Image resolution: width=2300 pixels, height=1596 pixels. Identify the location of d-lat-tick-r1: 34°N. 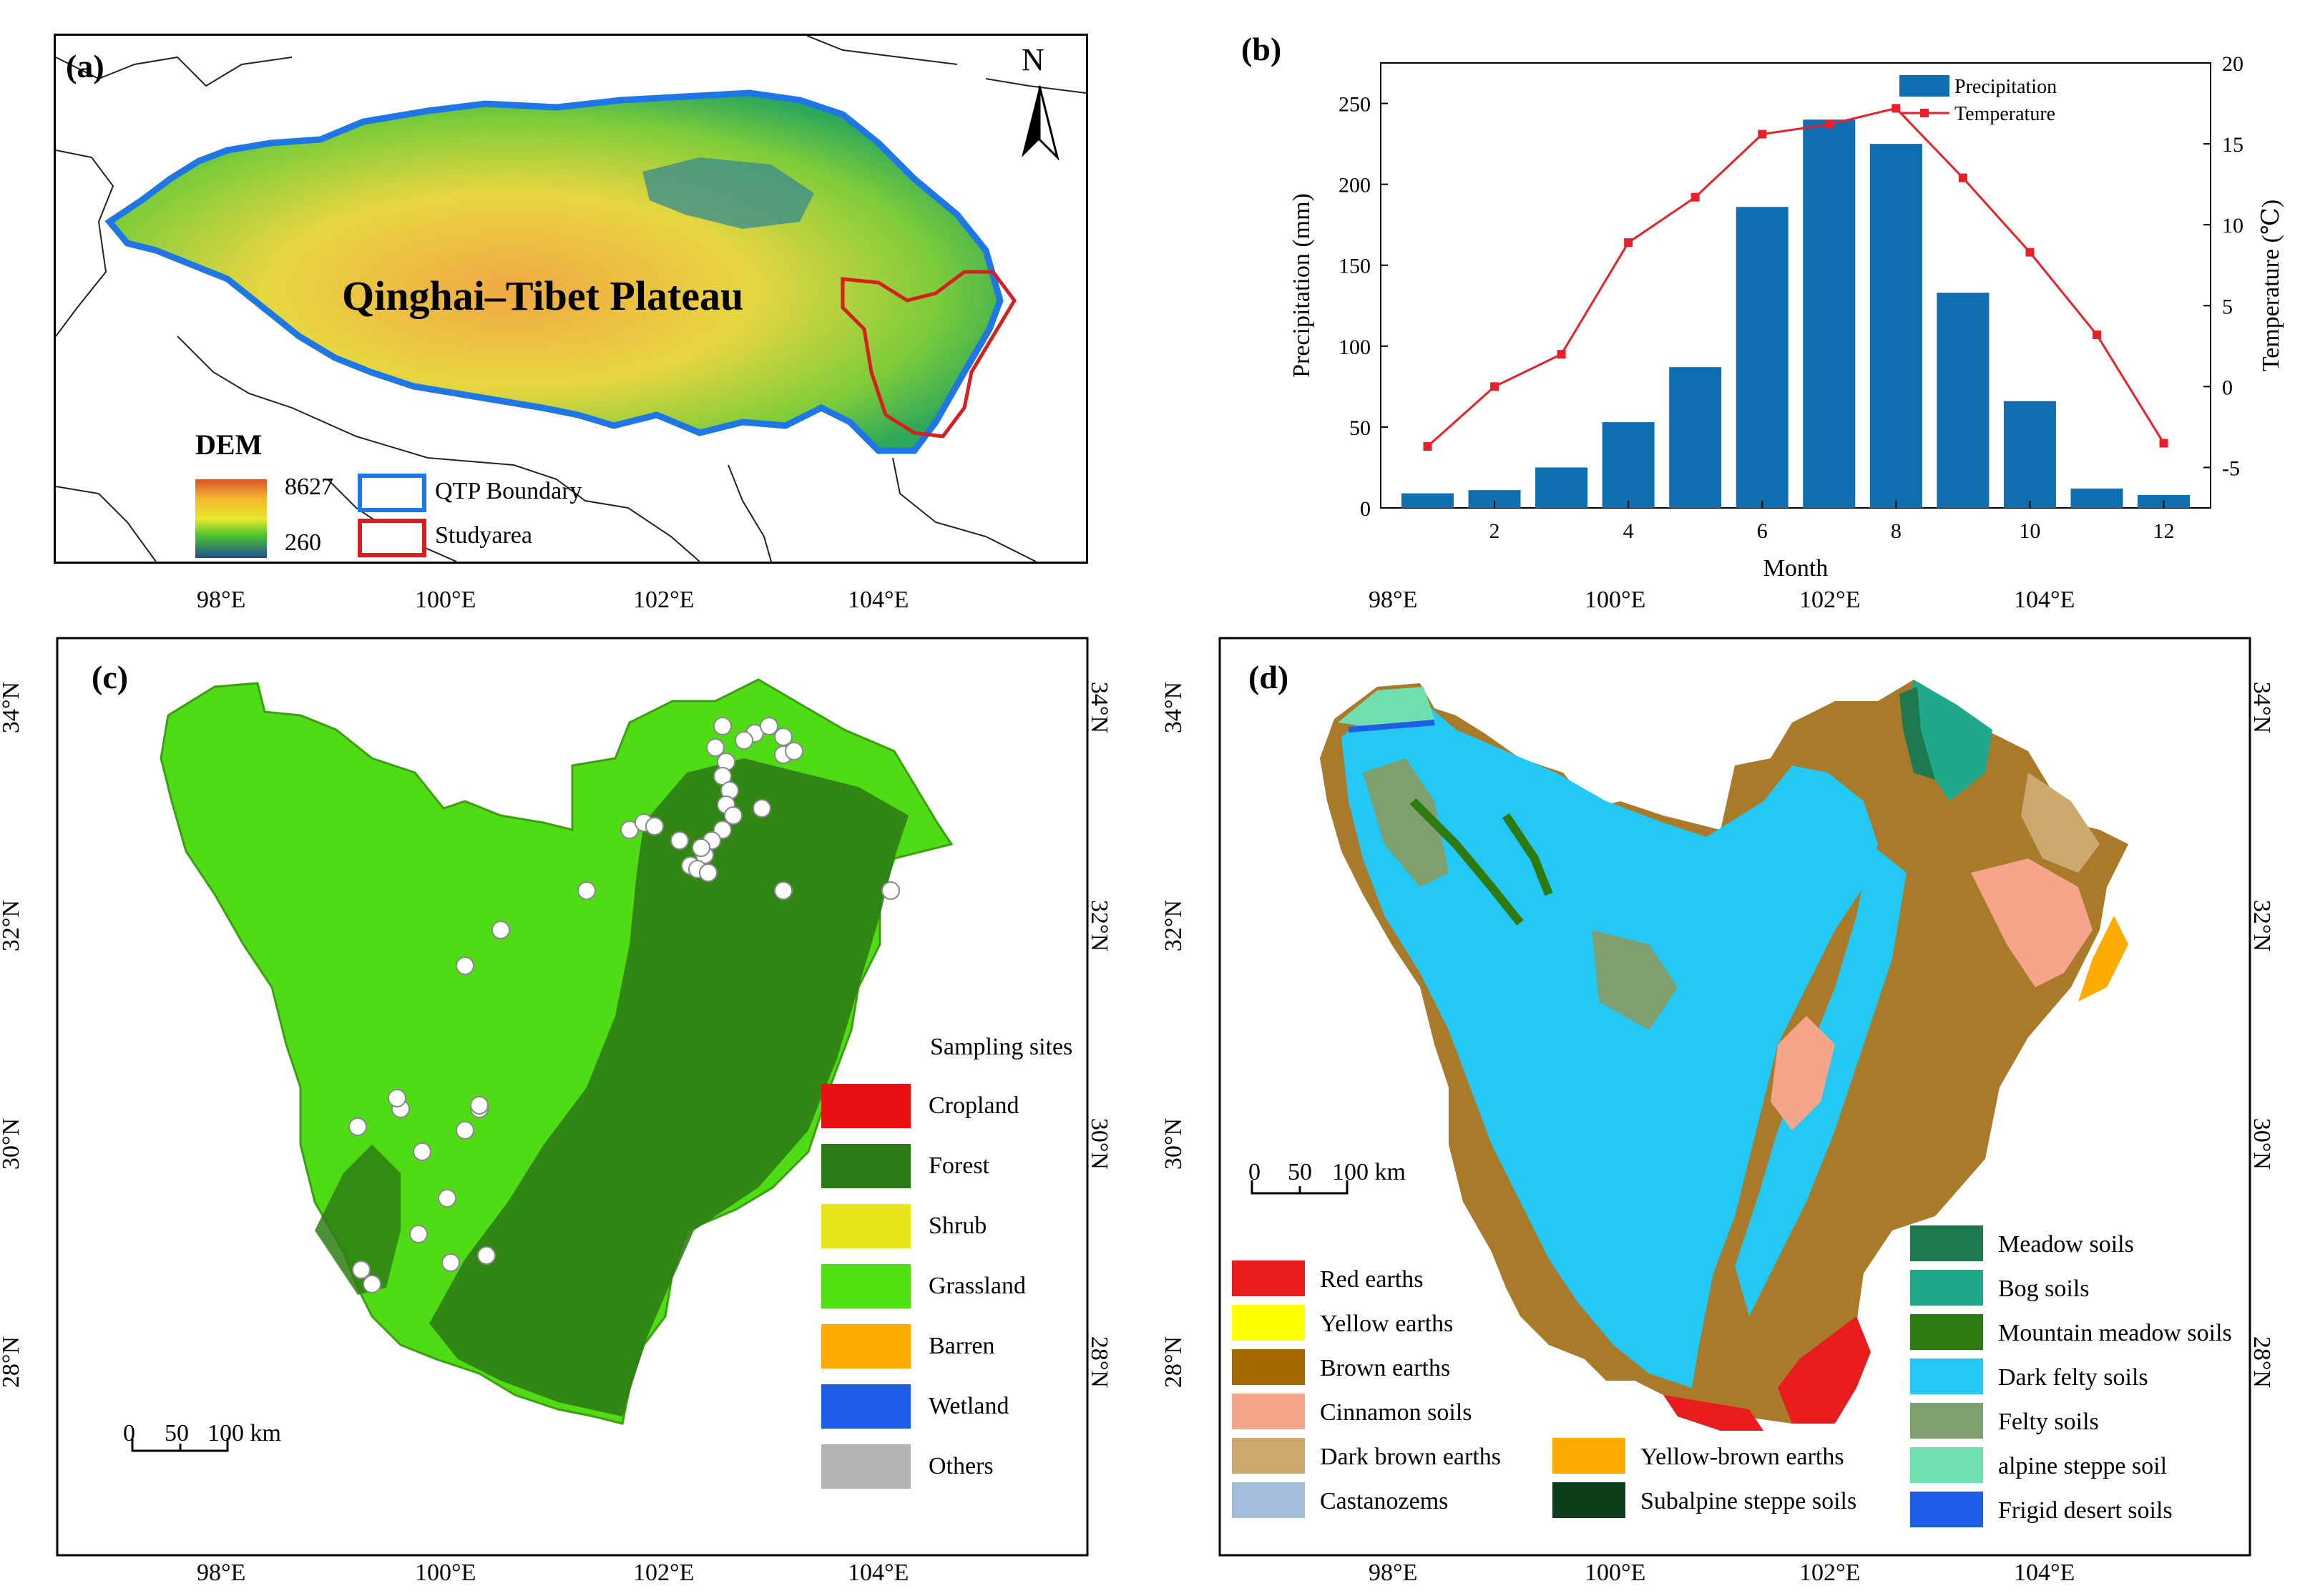
(2262, 707).